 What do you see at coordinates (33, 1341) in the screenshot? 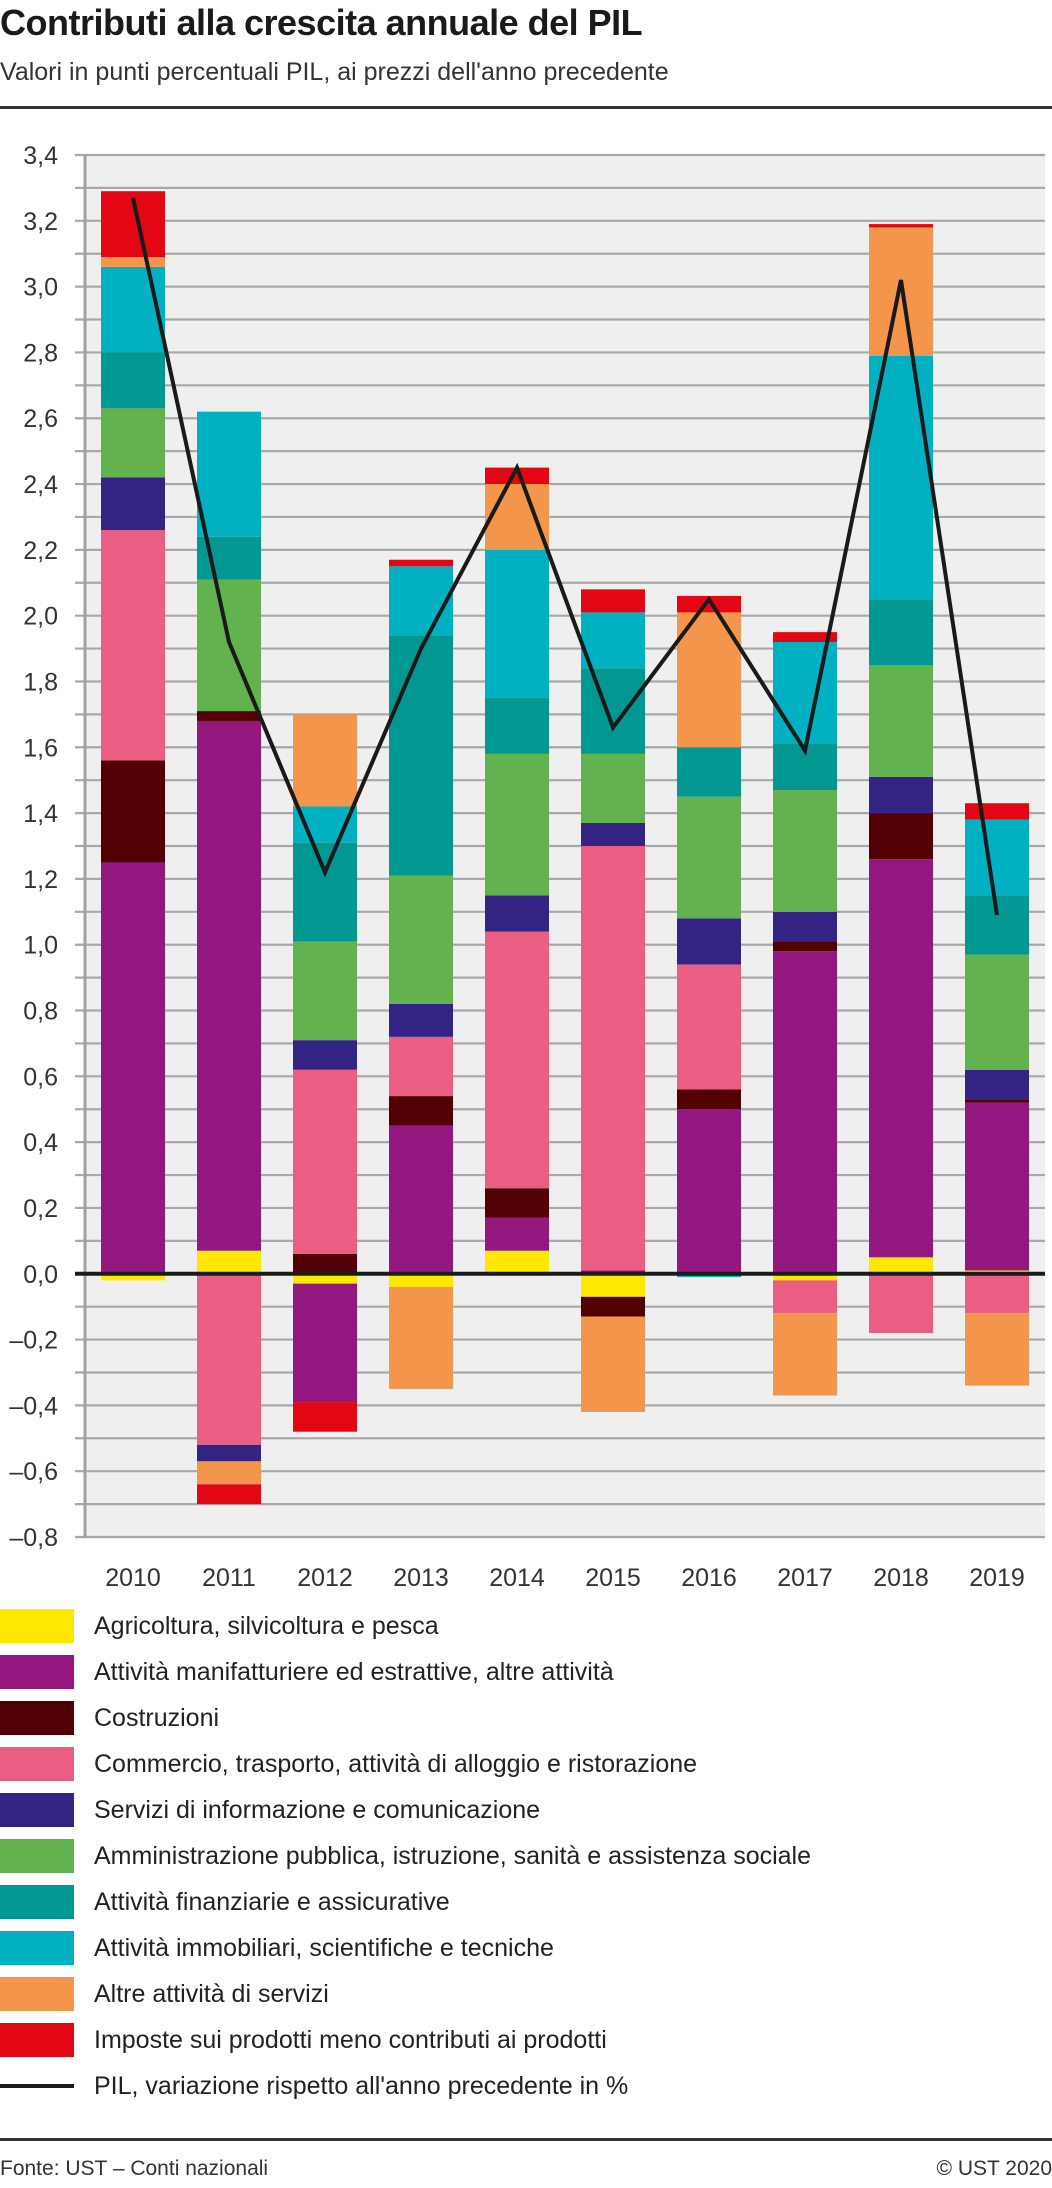
I see `y-tick-label: –0,2` at bounding box center [33, 1341].